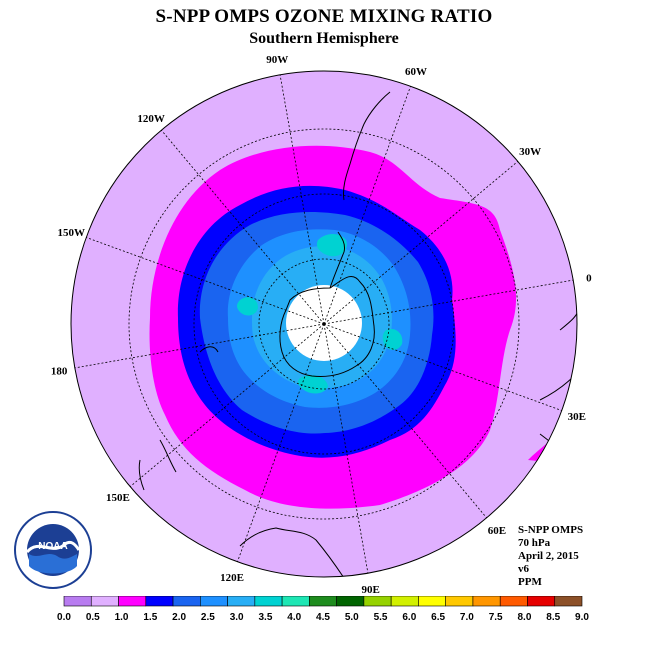  What do you see at coordinates (577, 417) in the screenshot?
I see `longitude-label: 30E` at bounding box center [577, 417].